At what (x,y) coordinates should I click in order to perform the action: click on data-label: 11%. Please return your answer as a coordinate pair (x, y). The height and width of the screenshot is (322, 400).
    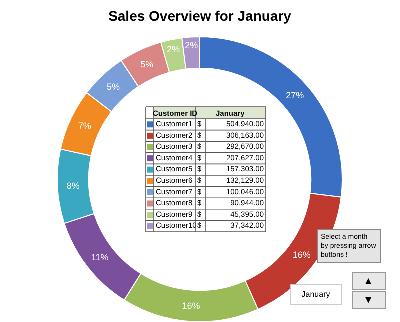
    Looking at the image, I should click on (100, 257).